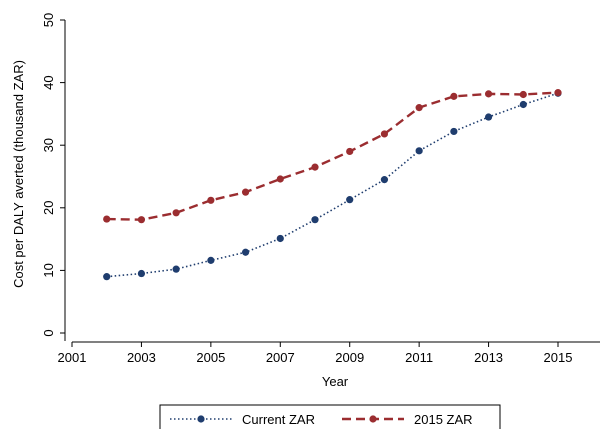  What do you see at coordinates (315, 353) in the screenshot?
I see `x-axis-ticks: 2001 2003 2005 2007 2009 2011 2013 2015` at bounding box center [315, 353].